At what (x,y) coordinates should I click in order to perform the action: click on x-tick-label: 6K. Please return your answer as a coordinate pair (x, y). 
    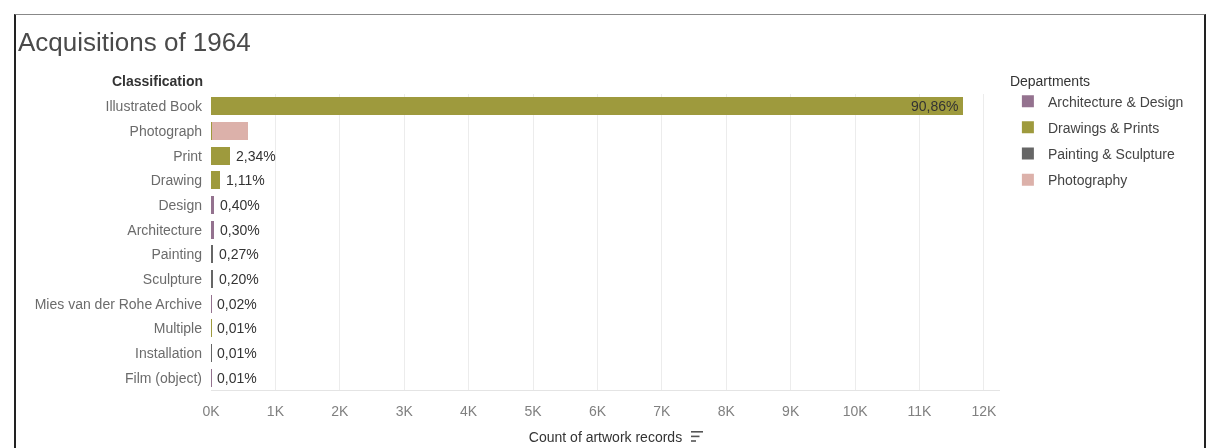
    Looking at the image, I should click on (597, 410).